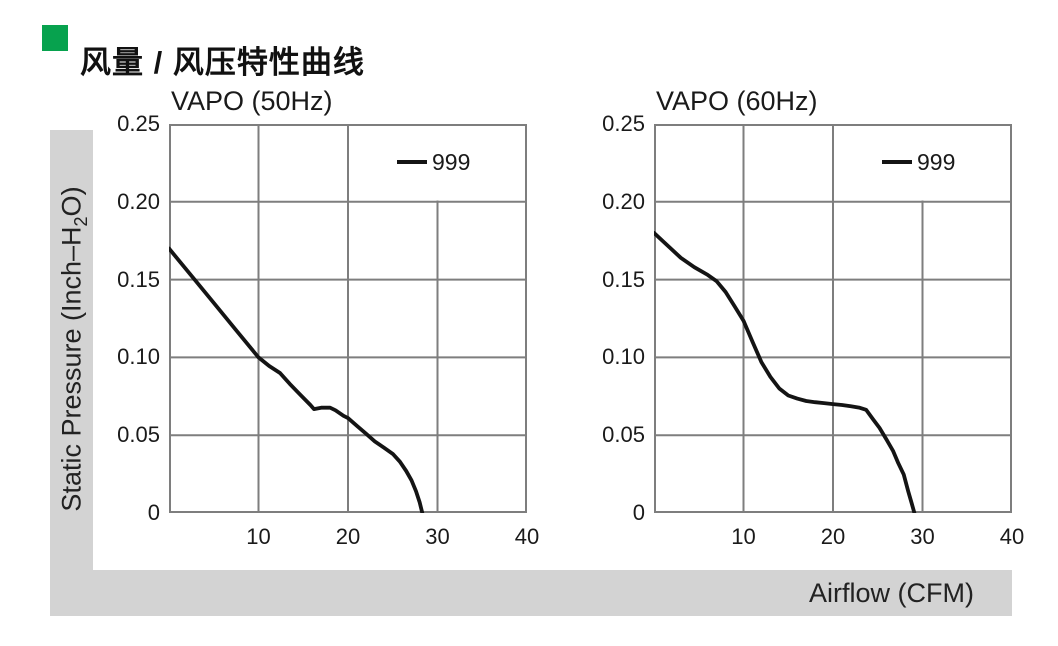 The image size is (1058, 646). What do you see at coordinates (891, 593) in the screenshot?
I see `x-axis-title: Airflow (CFM)` at bounding box center [891, 593].